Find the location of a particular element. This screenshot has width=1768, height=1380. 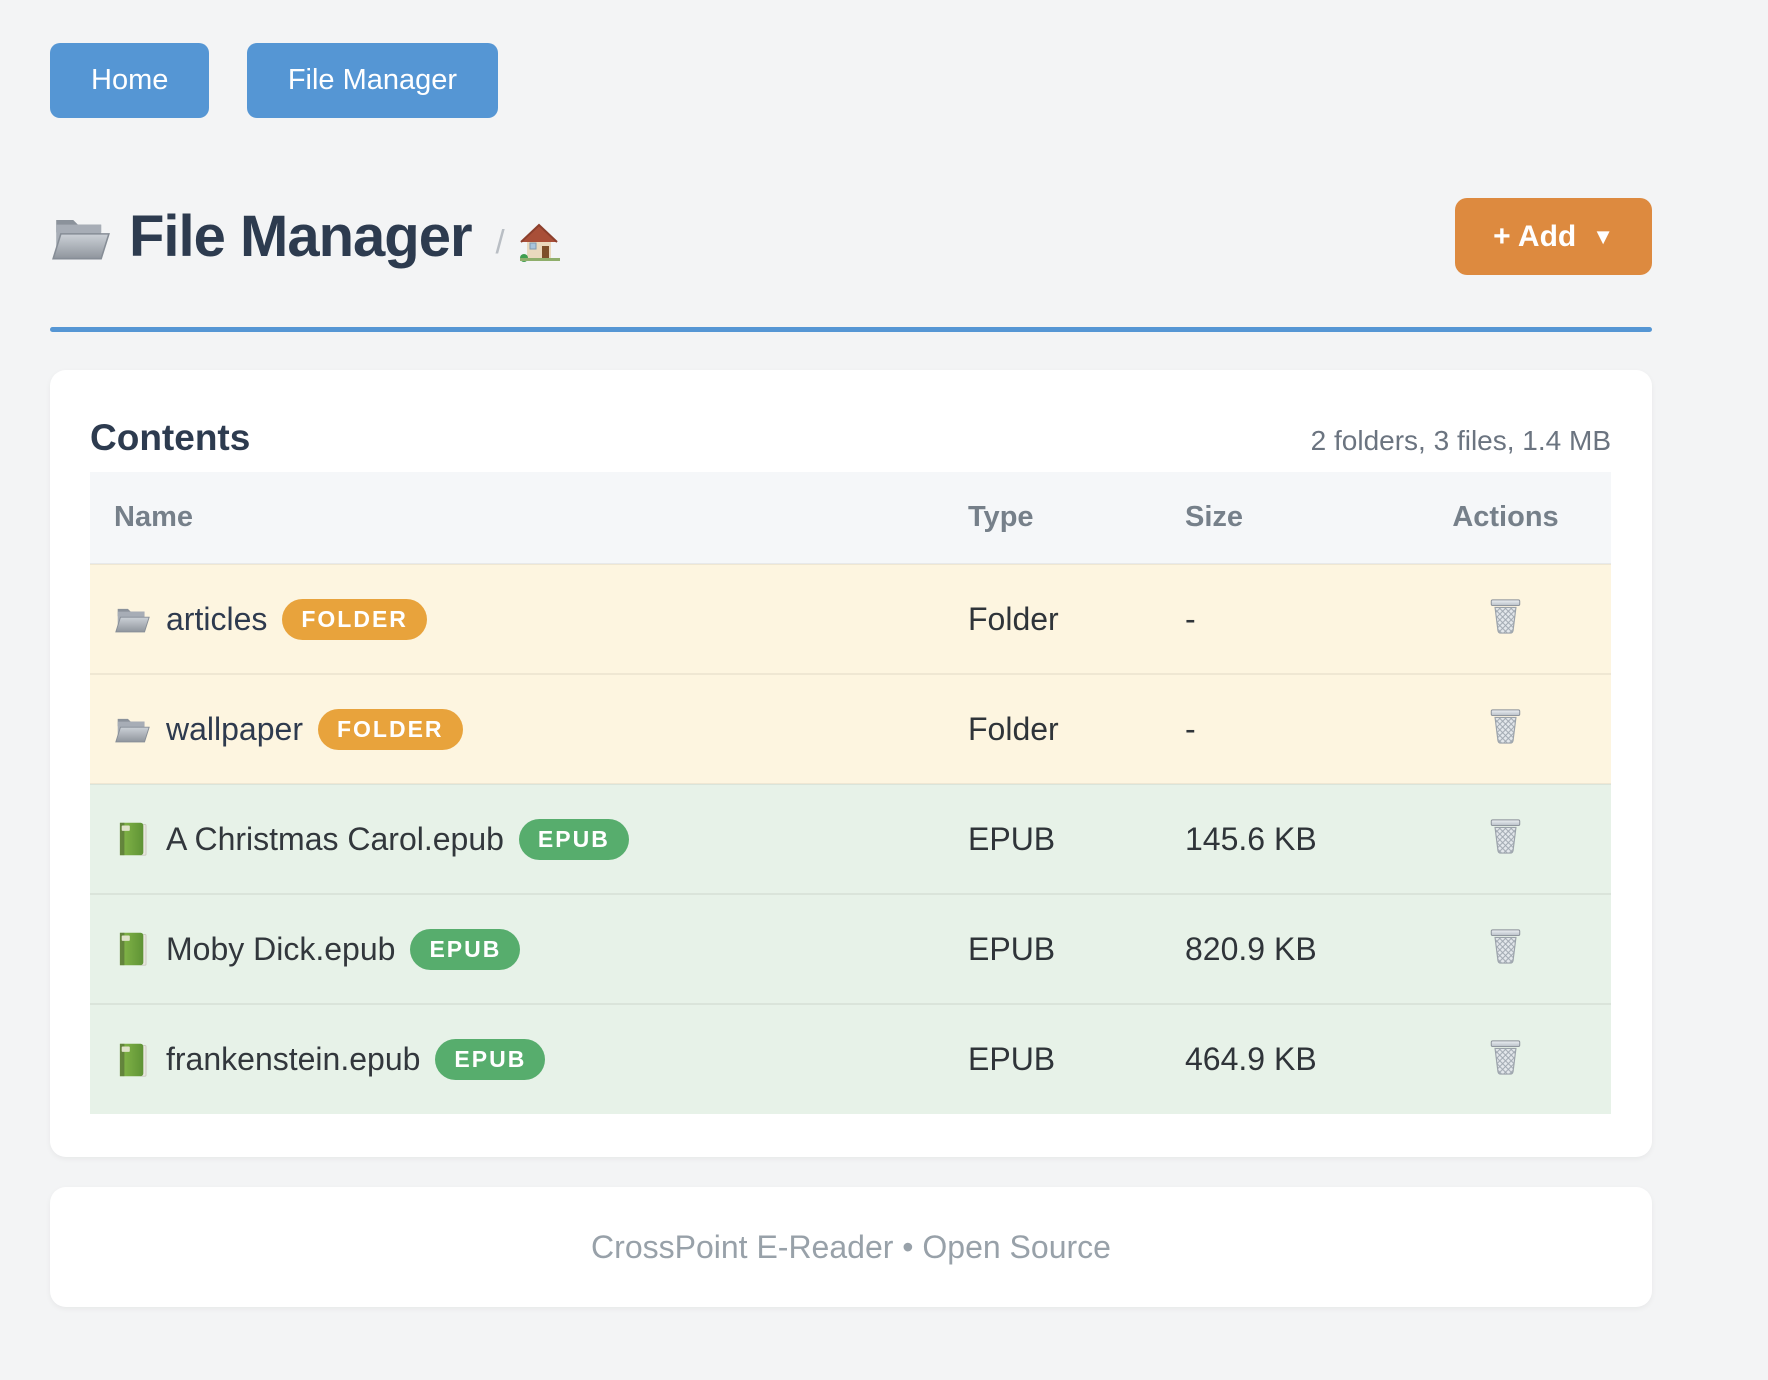

file-name: articles is located at coordinates (217, 618).